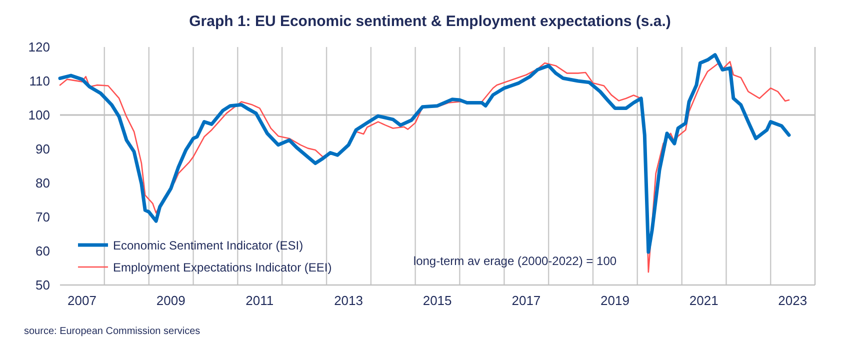 This screenshot has height=348, width=860. I want to click on annotation: long-term av erage (2000-2022) = 100, so click(515, 261).